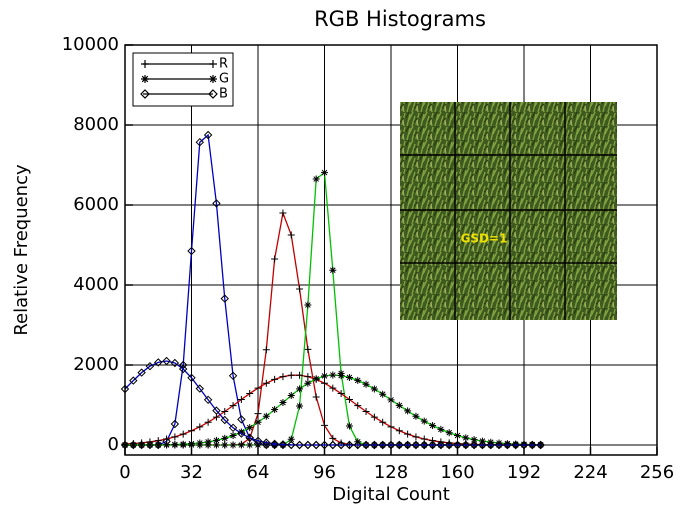 This screenshot has width=692, height=510. Describe the element at coordinates (524, 472) in the screenshot. I see `x-tick-label: 192` at that location.